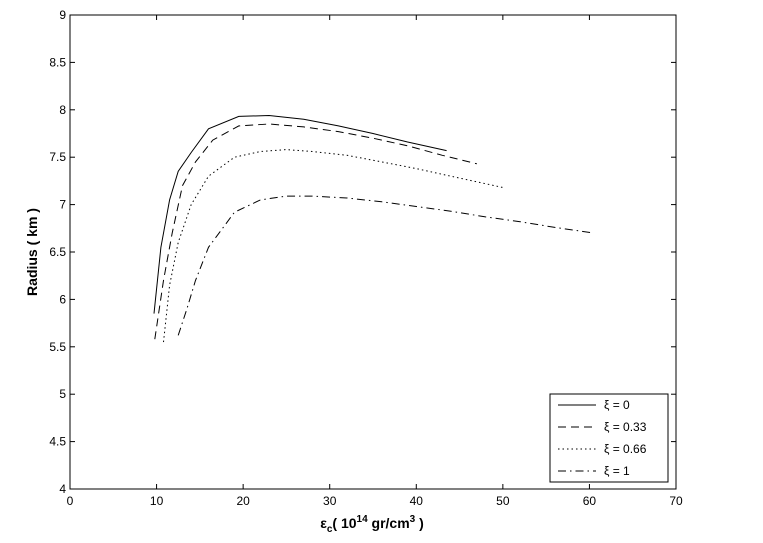 The image size is (763, 543). What do you see at coordinates (503, 501) in the screenshot?
I see `x-tick-label: 50` at bounding box center [503, 501].